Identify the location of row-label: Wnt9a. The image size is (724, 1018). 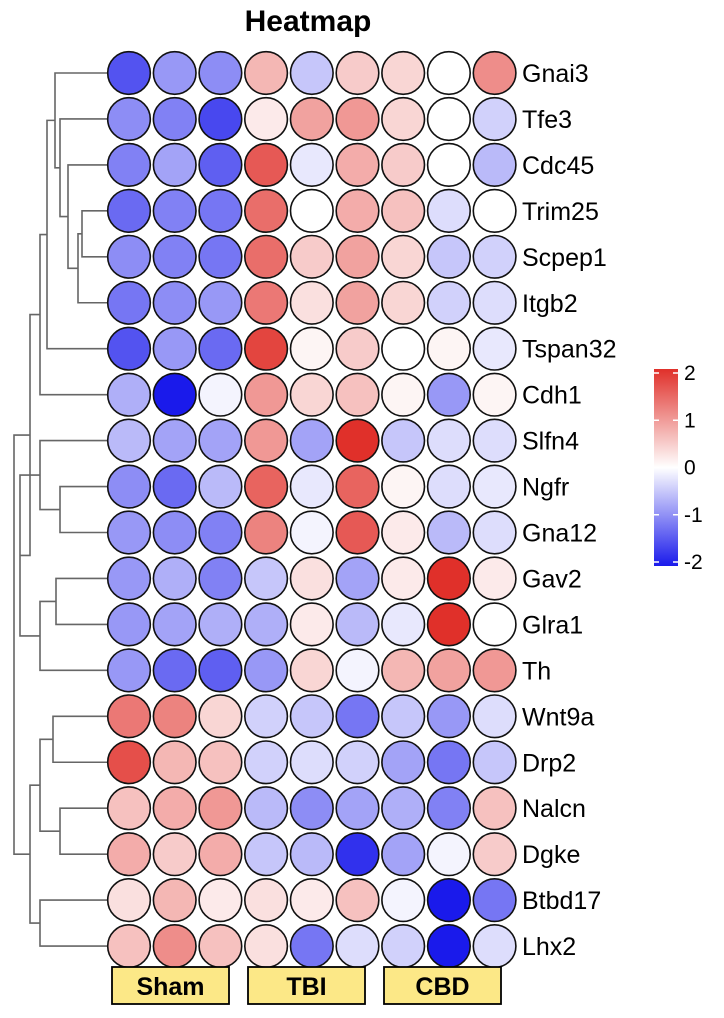
(558, 717).